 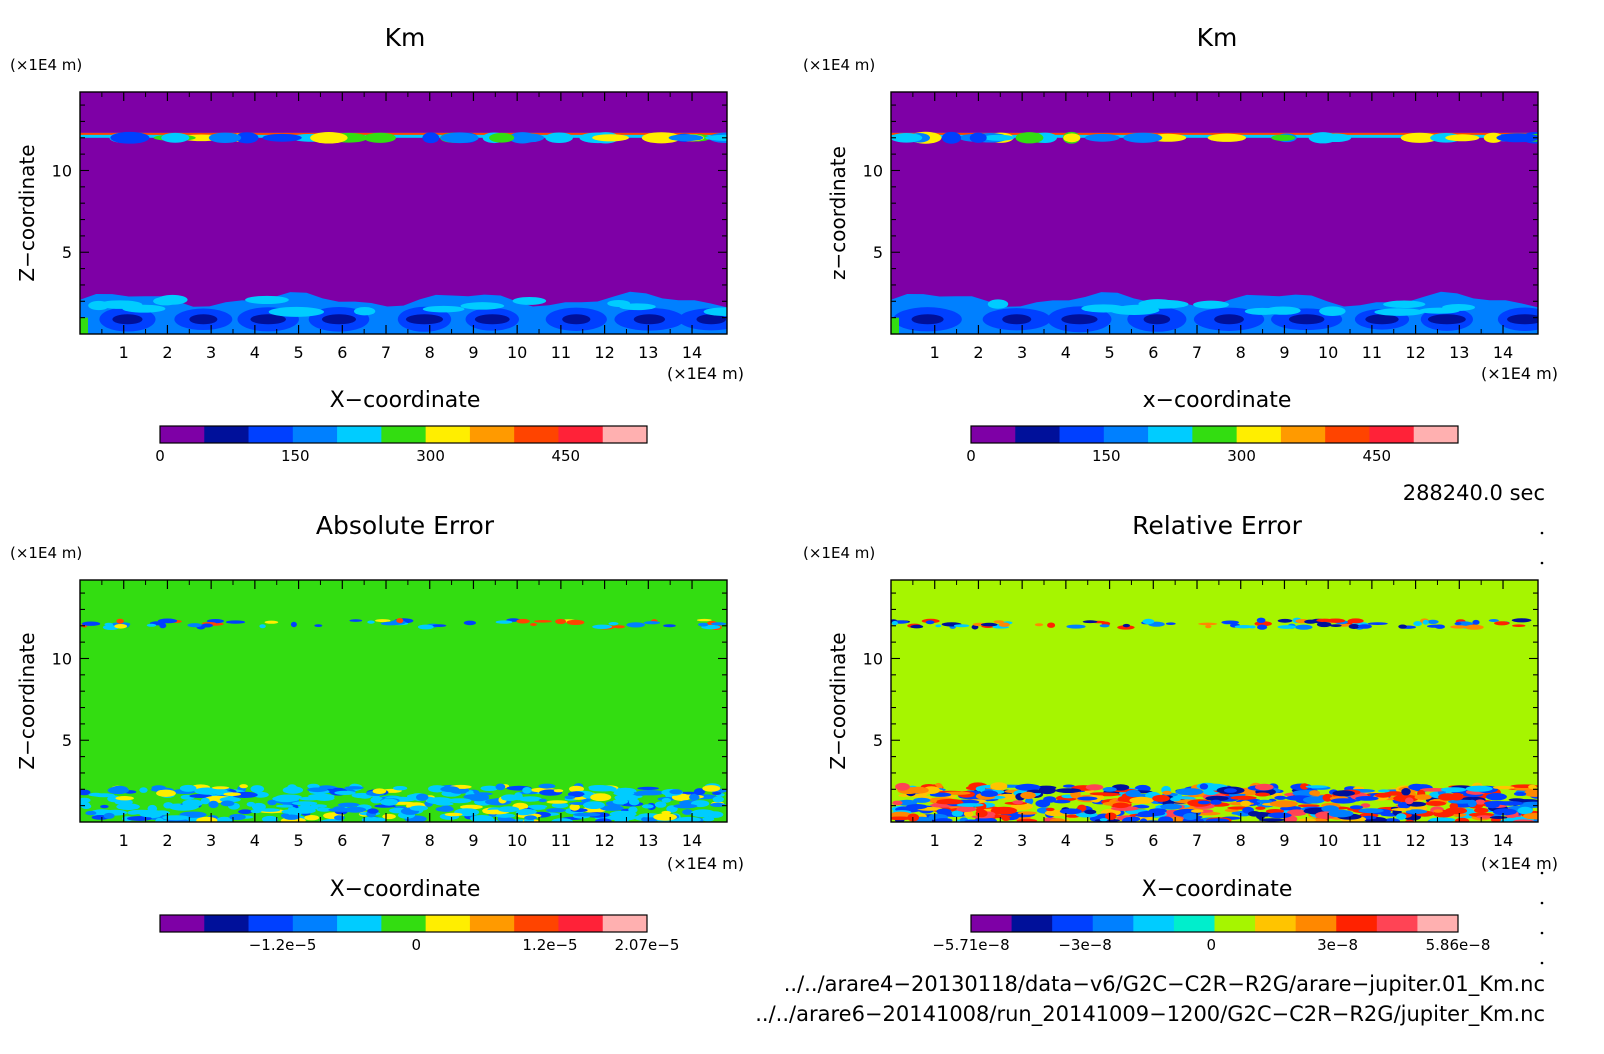 I want to click on footer-dots, so click(x=1542, y=748).